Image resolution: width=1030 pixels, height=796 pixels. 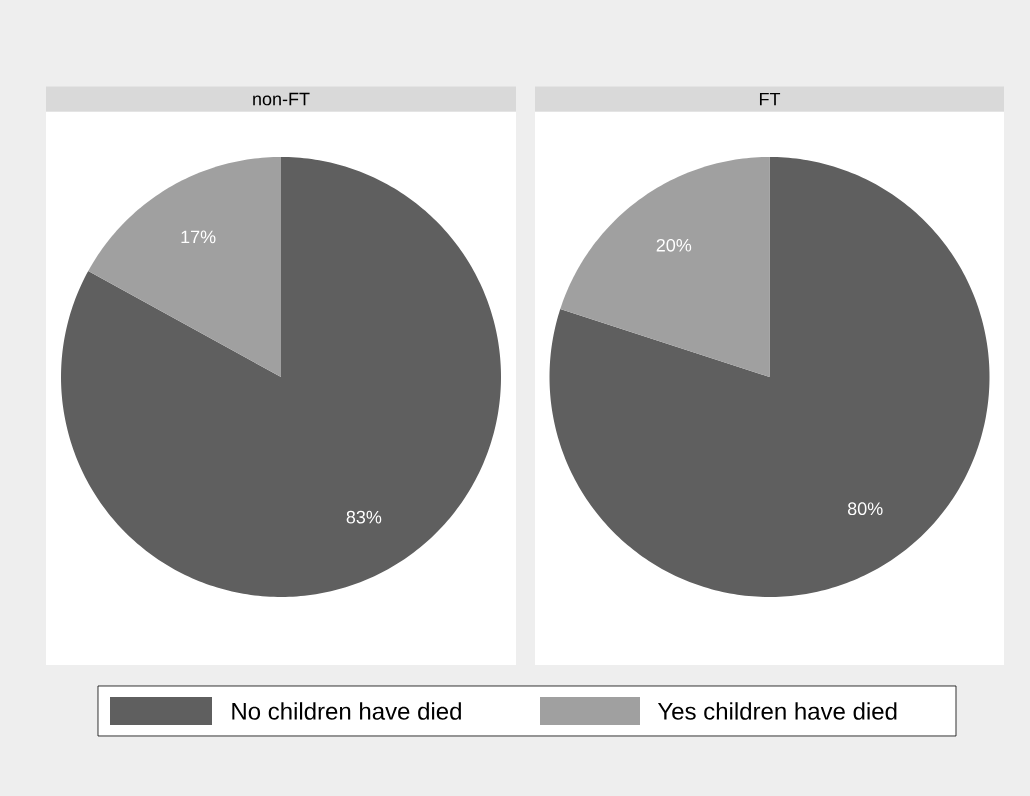 I want to click on slice-label: non-FT, so click(x=281, y=99).